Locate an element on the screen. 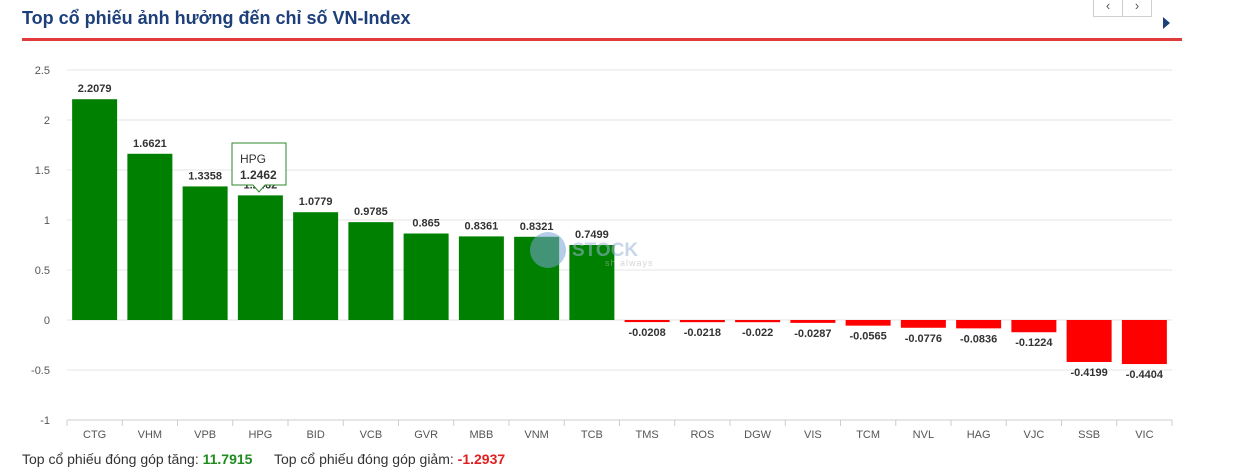  tooltip: HPG 1.2462 is located at coordinates (259, 167).